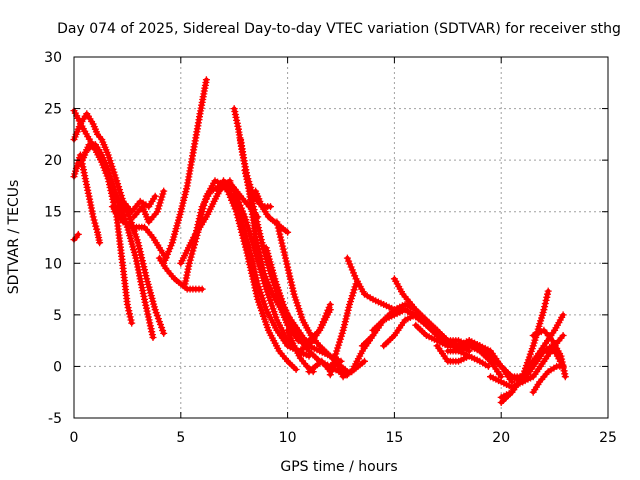 This screenshot has width=640, height=480. What do you see at coordinates (57, 367) in the screenshot?
I see `y-tick-label: 0` at bounding box center [57, 367].